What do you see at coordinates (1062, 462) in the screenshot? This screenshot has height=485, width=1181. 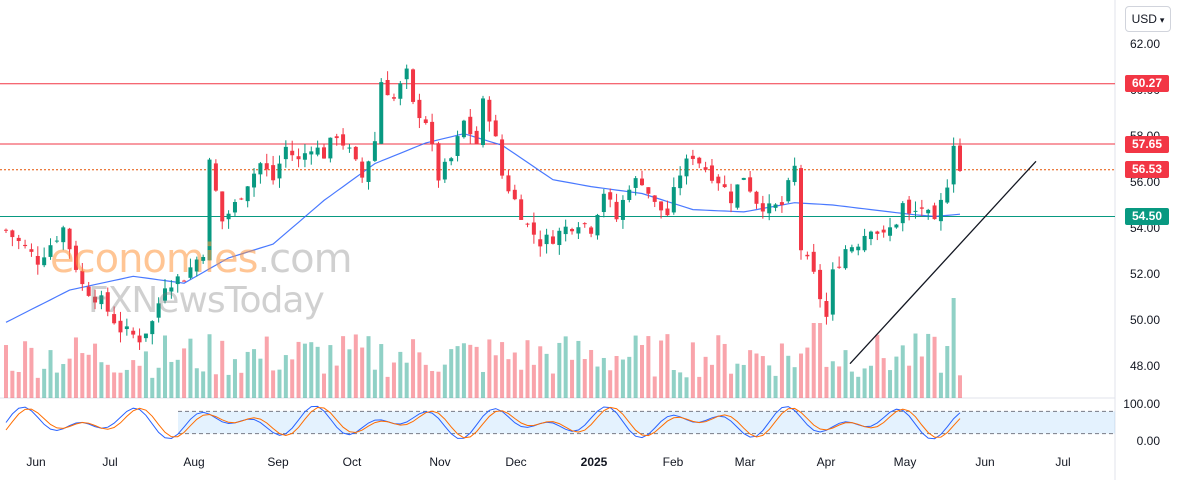 I see `x-tick-label: Jul` at bounding box center [1062, 462].